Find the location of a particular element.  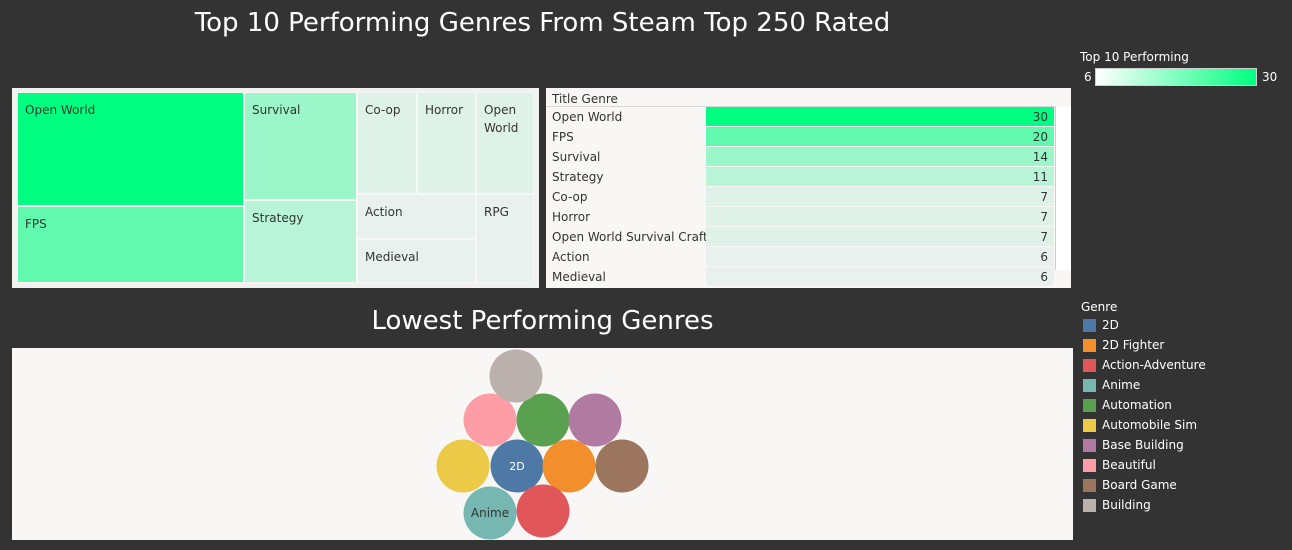

table-row: FPS 20 is located at coordinates (801, 137).